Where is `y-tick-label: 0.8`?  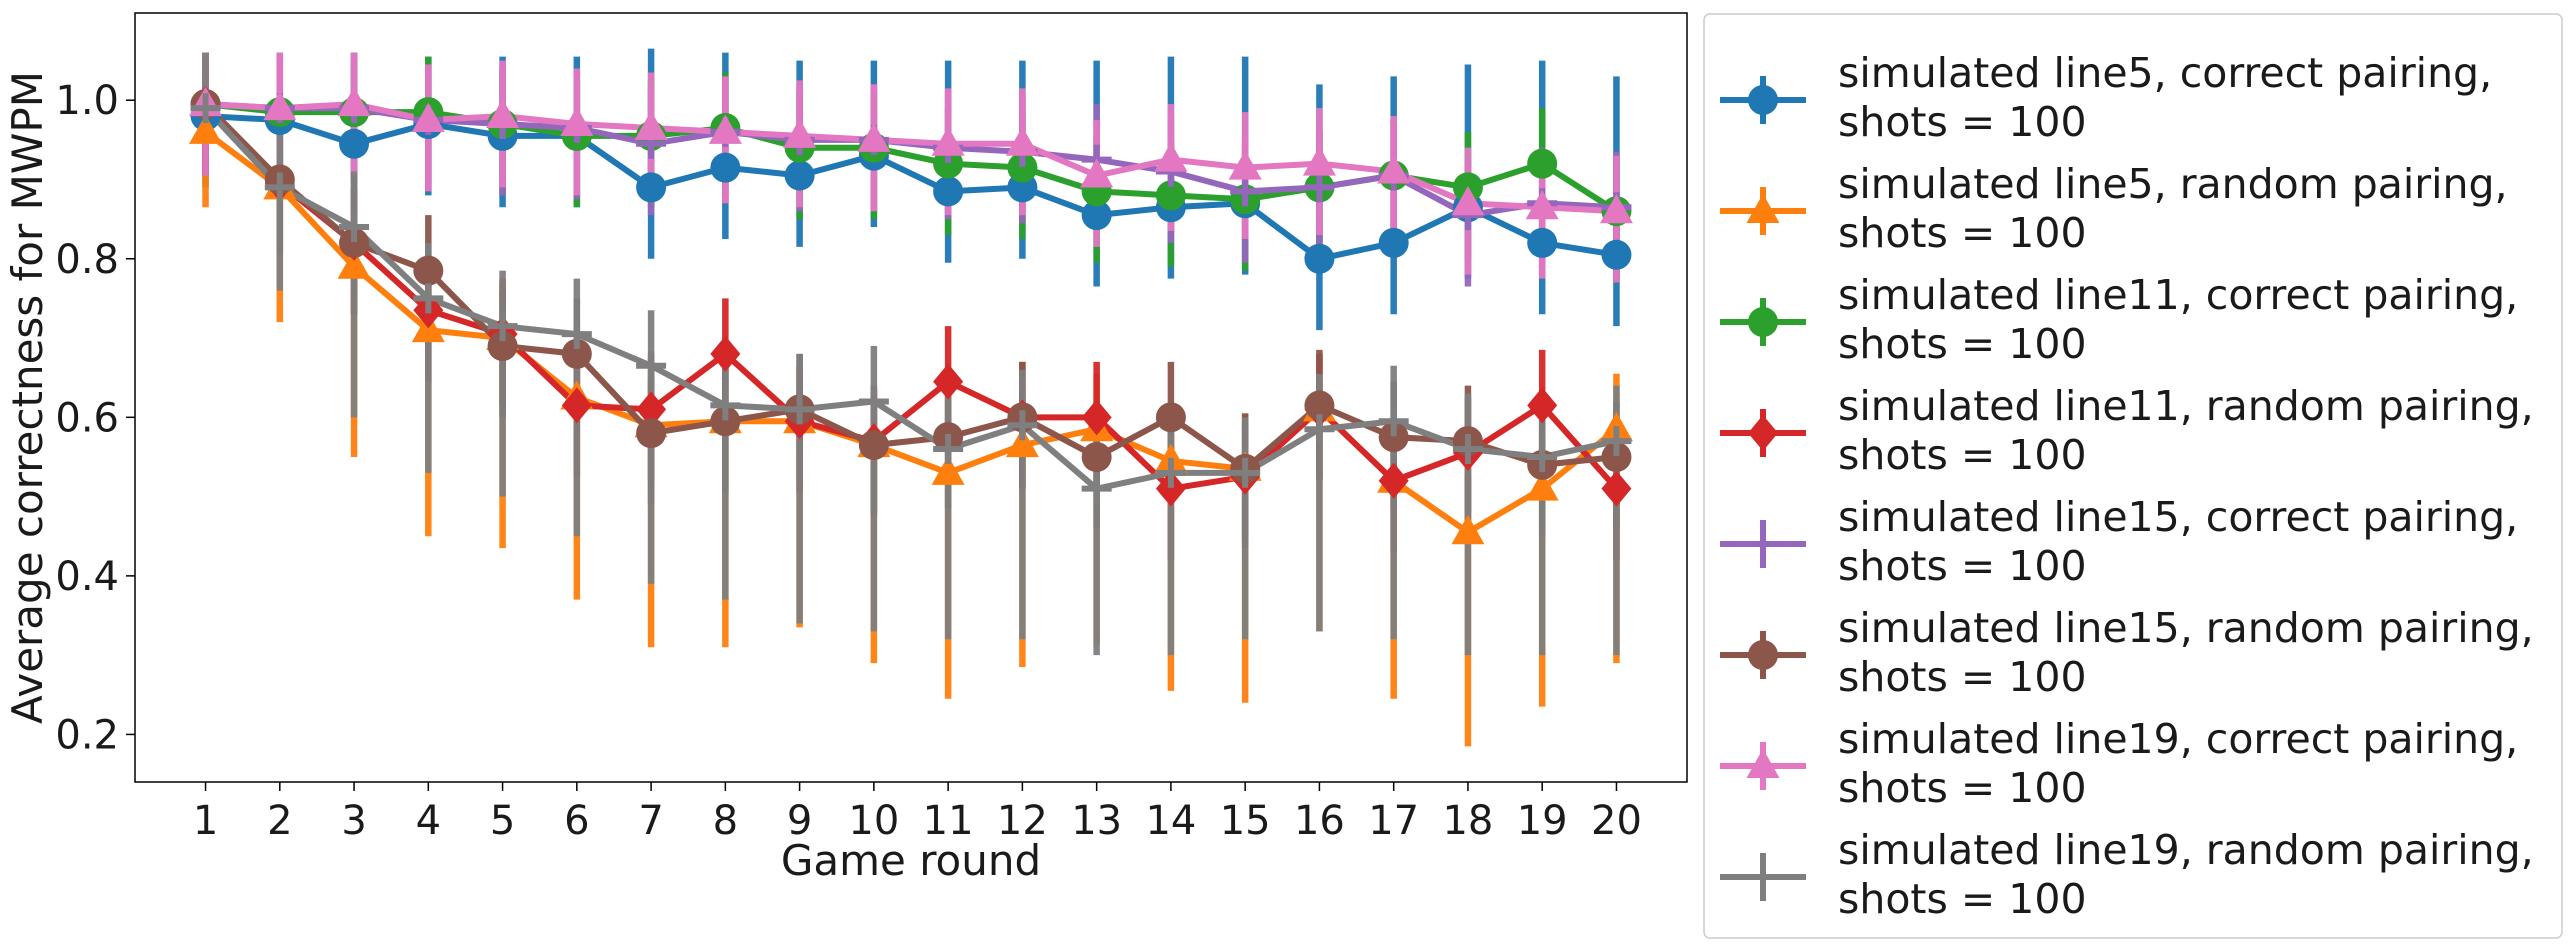 y-tick-label: 0.8 is located at coordinates (87, 260).